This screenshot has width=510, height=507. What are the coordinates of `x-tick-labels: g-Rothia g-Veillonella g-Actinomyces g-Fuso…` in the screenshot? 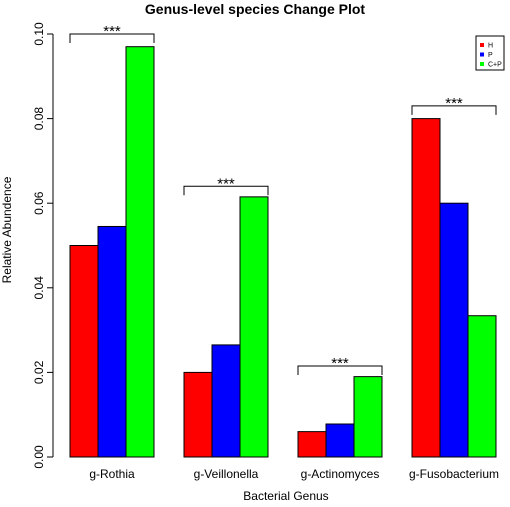 It's located at (294, 474).